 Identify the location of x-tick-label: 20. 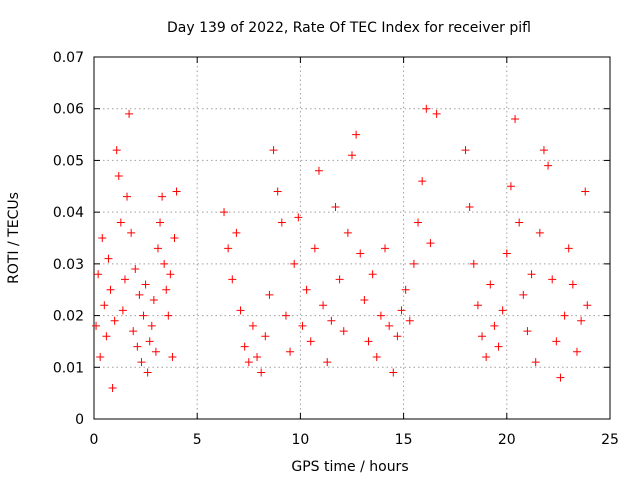
(507, 440).